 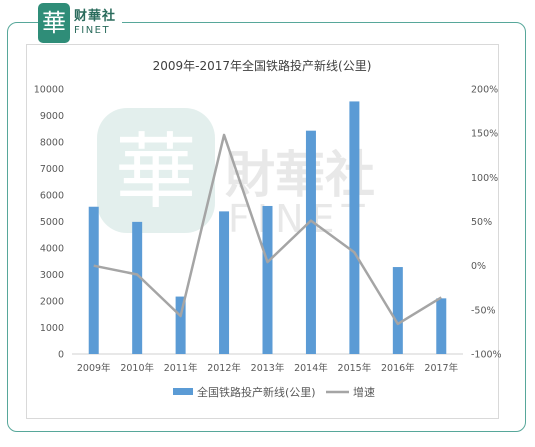 I want to click on x-tick-label: 2017年, so click(x=441, y=368).